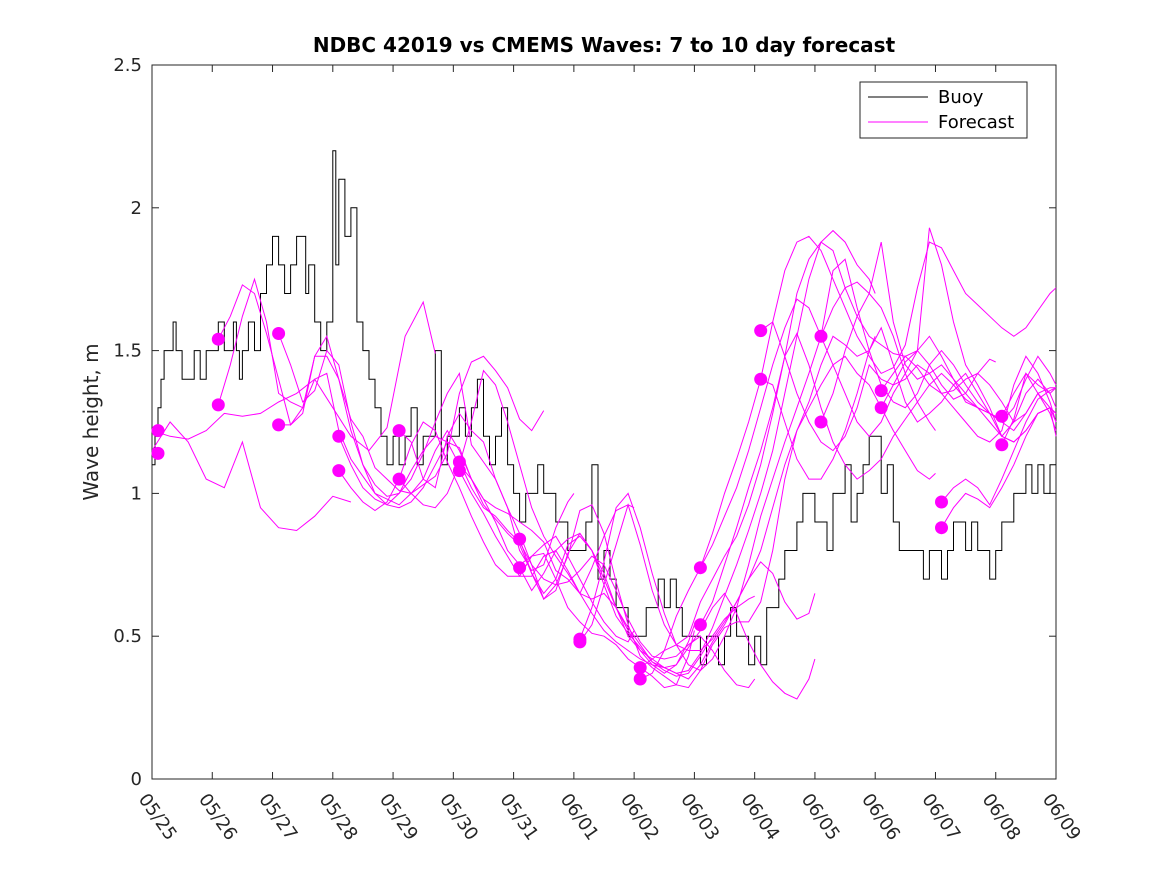 The width and height of the screenshot is (1167, 875). Describe the element at coordinates (91, 421) in the screenshot. I see `y-axis-label: Wave height, m` at that location.